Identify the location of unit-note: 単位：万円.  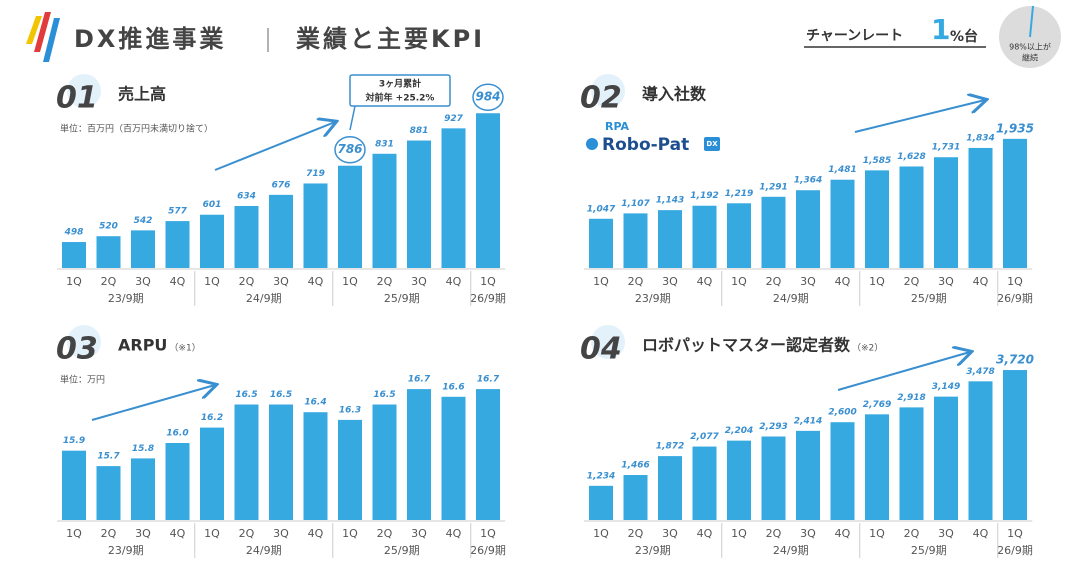
(82, 380).